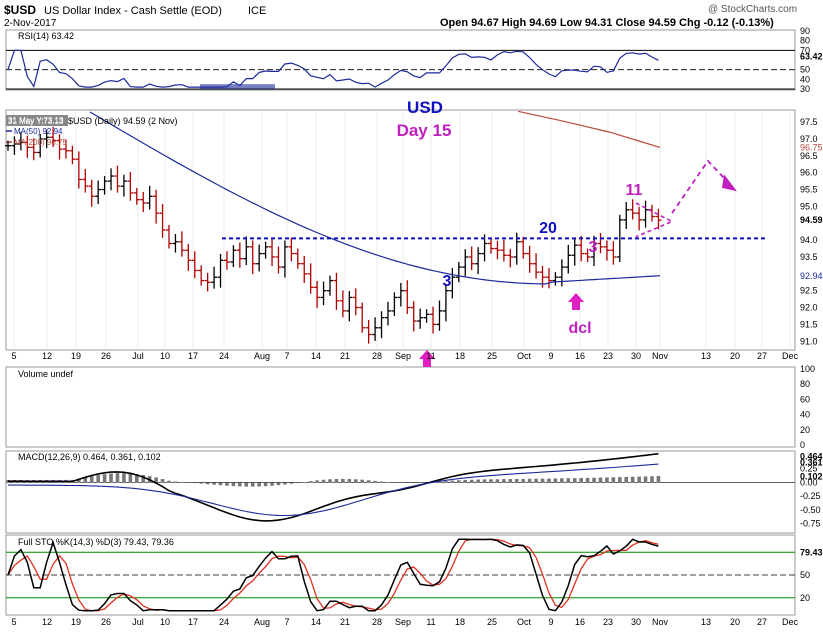 This screenshot has height=632, width=823. What do you see at coordinates (286, 356) in the screenshot?
I see `x-tick-label: 7` at bounding box center [286, 356].